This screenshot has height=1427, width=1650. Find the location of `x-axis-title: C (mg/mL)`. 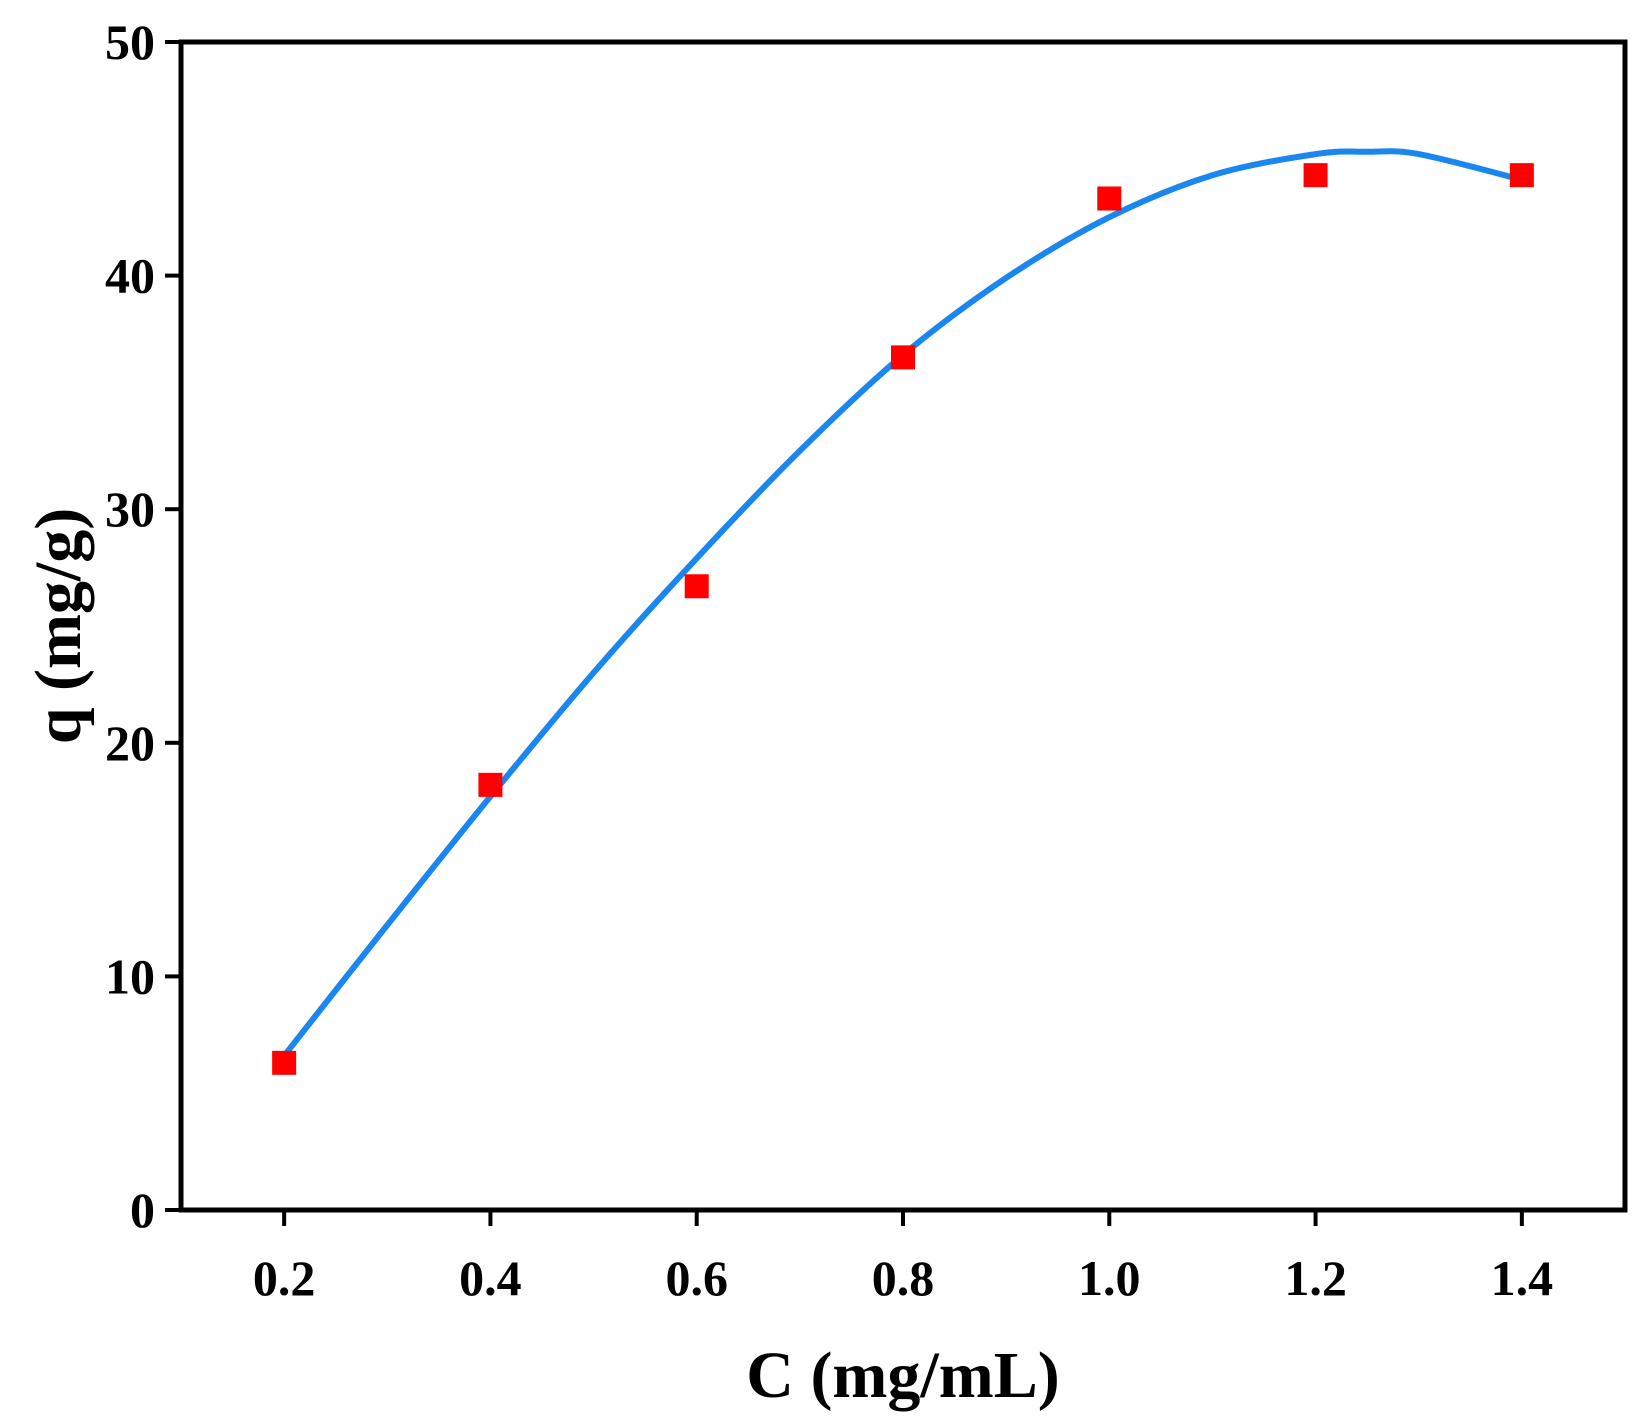

x-axis-title: C (mg/mL) is located at coordinates (902, 1375).